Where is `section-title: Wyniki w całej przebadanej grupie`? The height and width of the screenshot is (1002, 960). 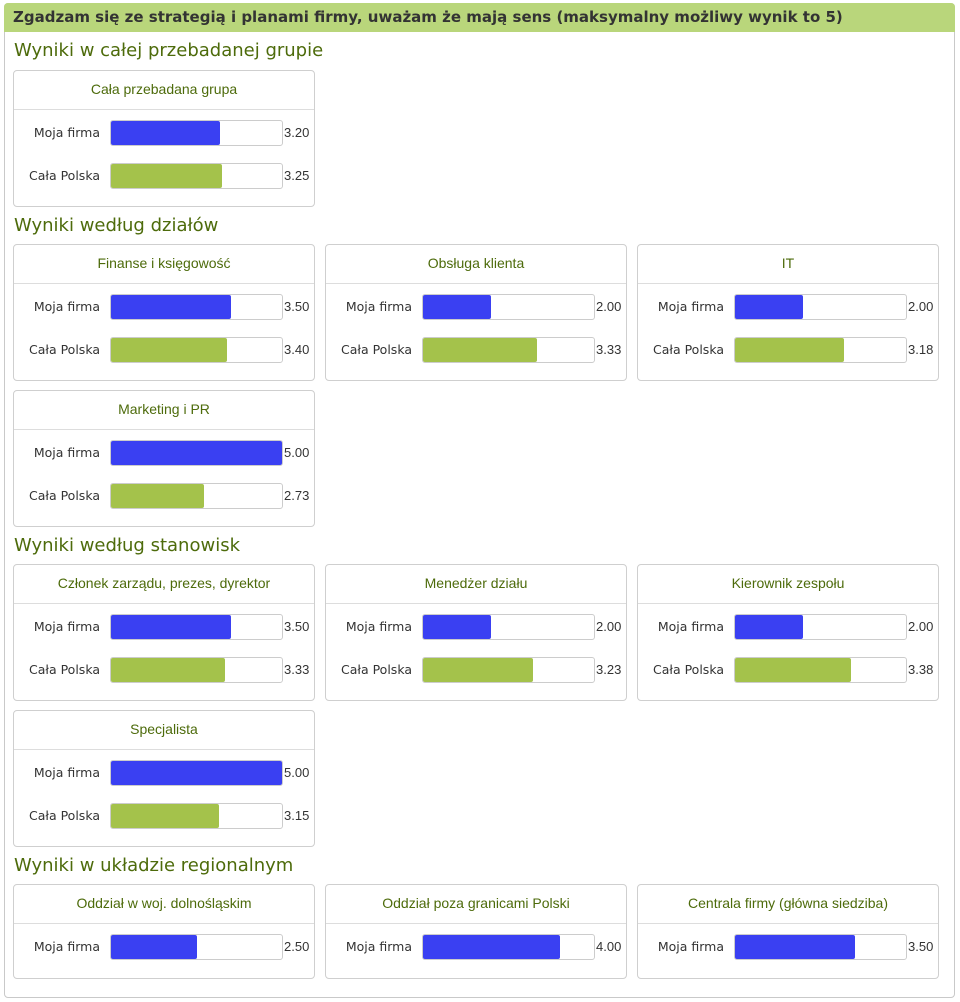
section-title: Wyniki w całej przebadanej grupie is located at coordinates (169, 50).